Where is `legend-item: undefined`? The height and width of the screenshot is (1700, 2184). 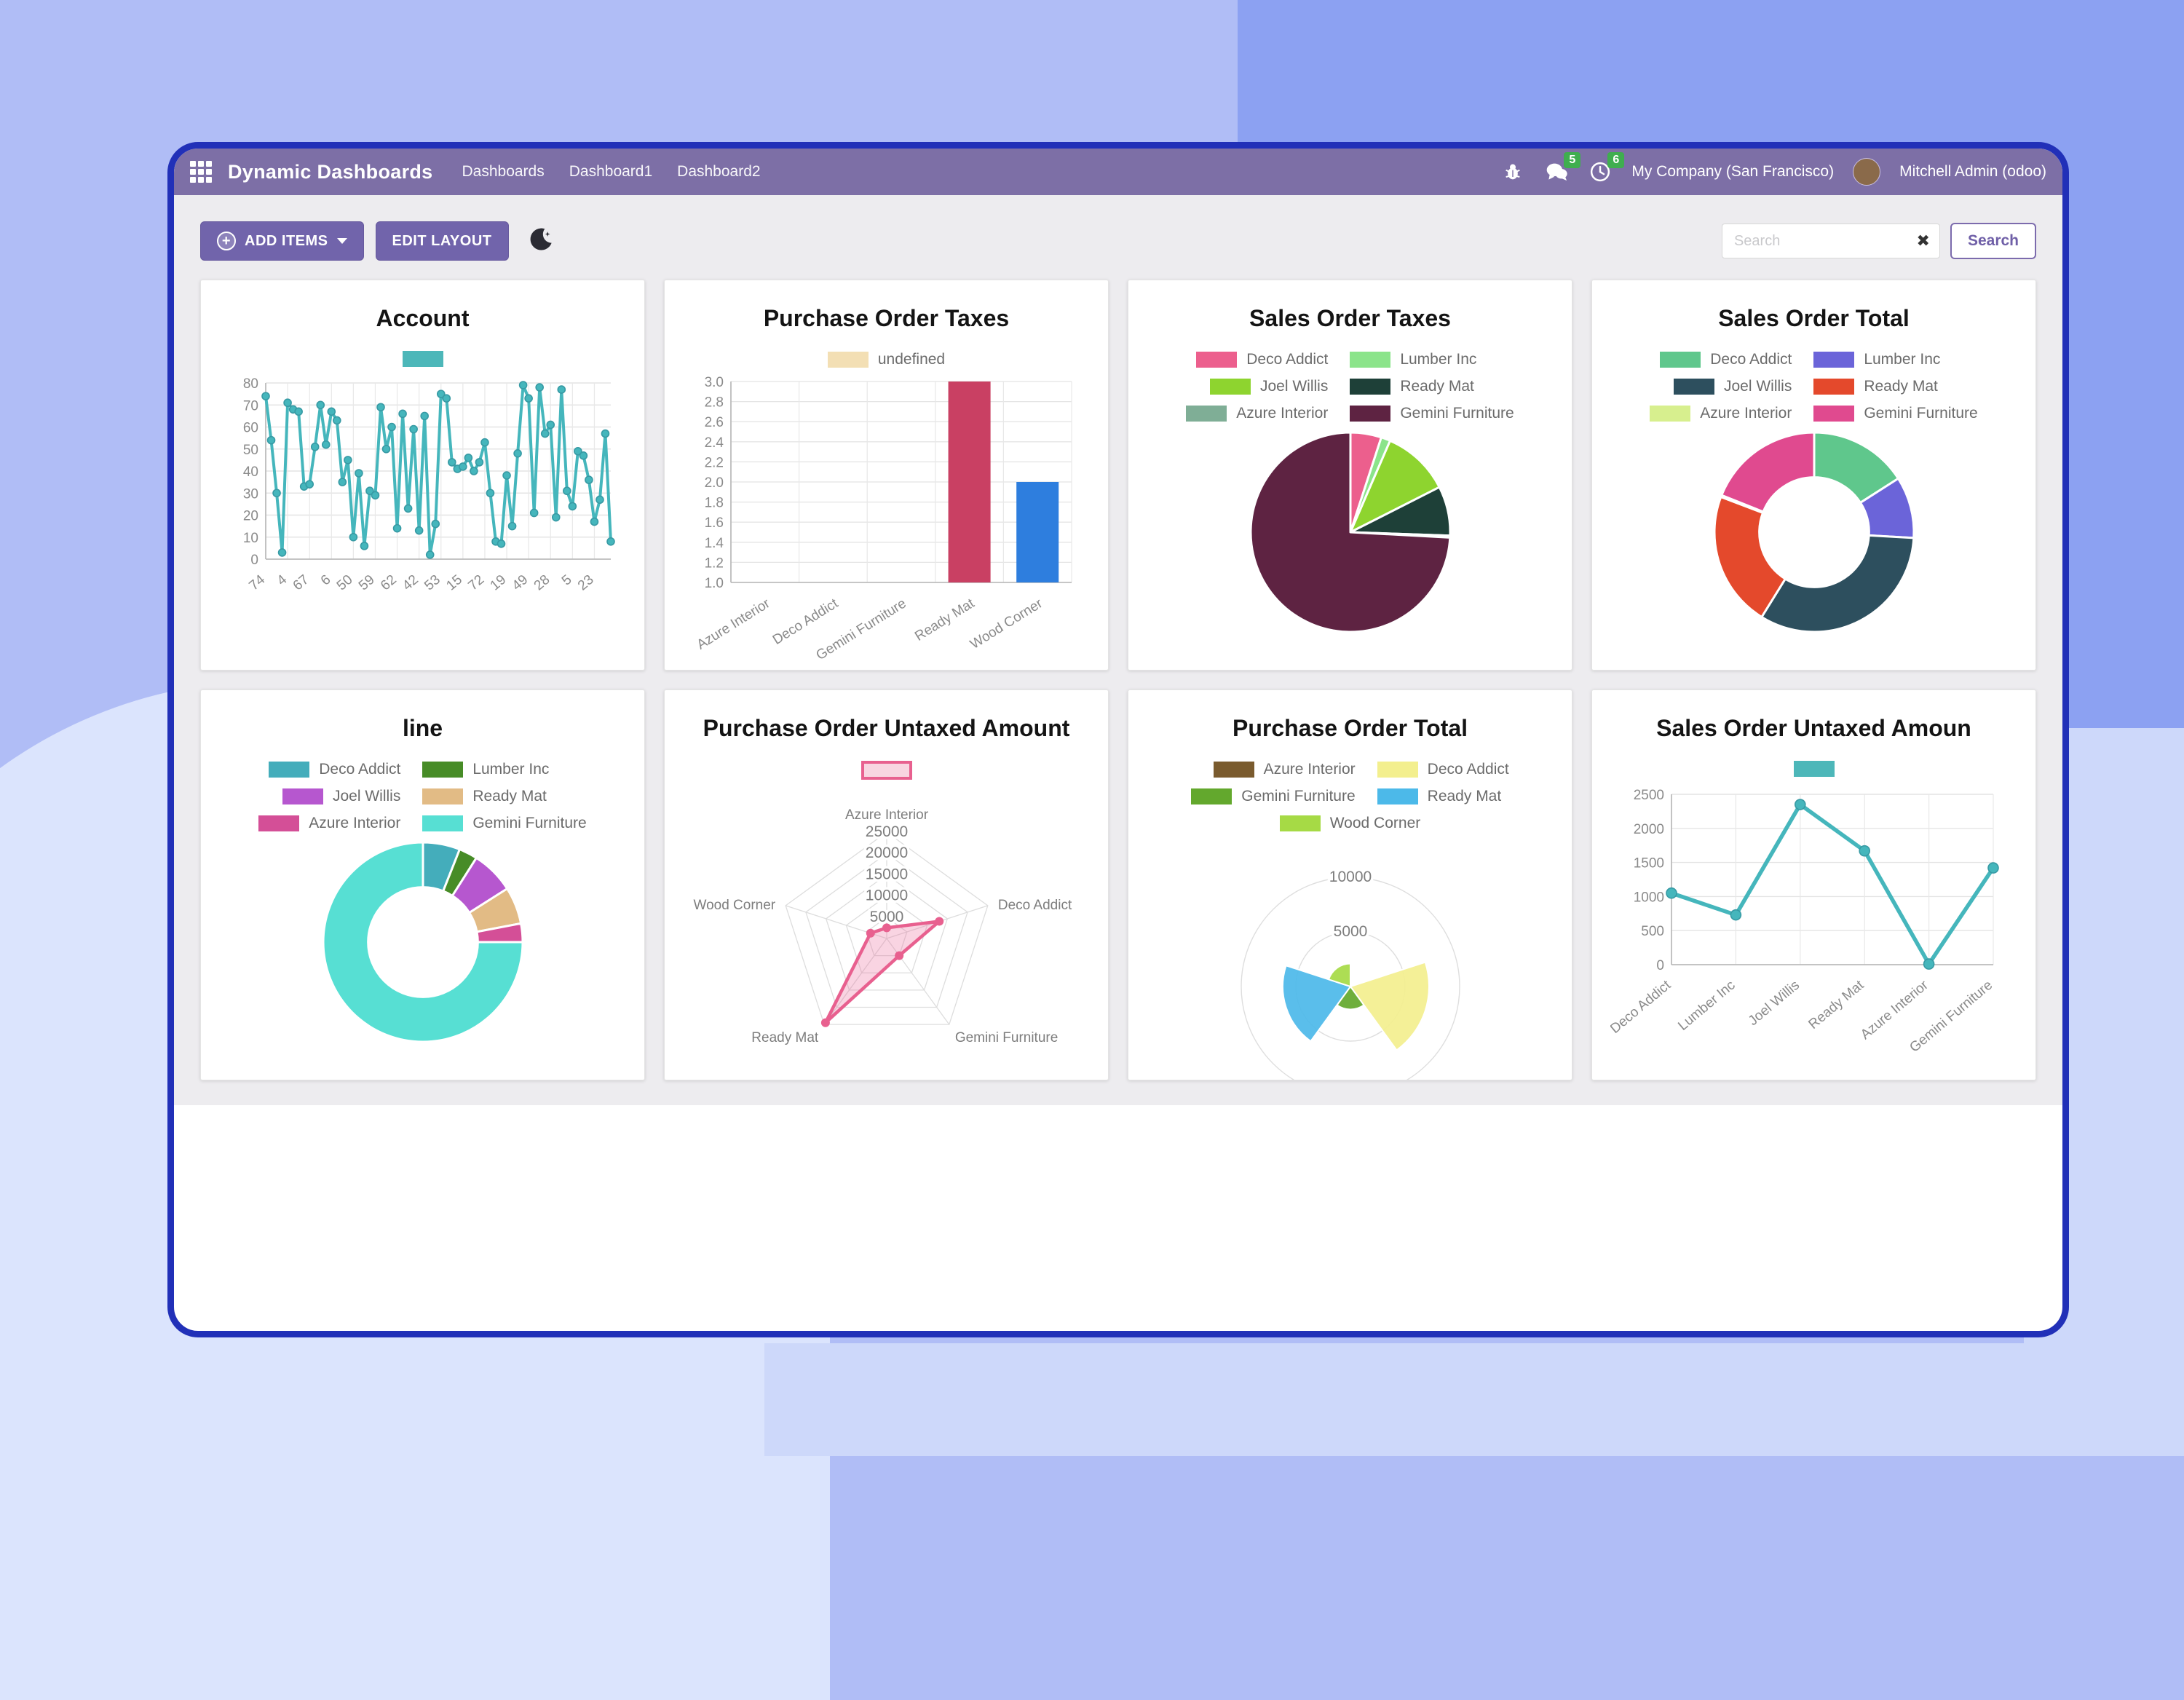
legend-item: undefined is located at coordinates (886, 359).